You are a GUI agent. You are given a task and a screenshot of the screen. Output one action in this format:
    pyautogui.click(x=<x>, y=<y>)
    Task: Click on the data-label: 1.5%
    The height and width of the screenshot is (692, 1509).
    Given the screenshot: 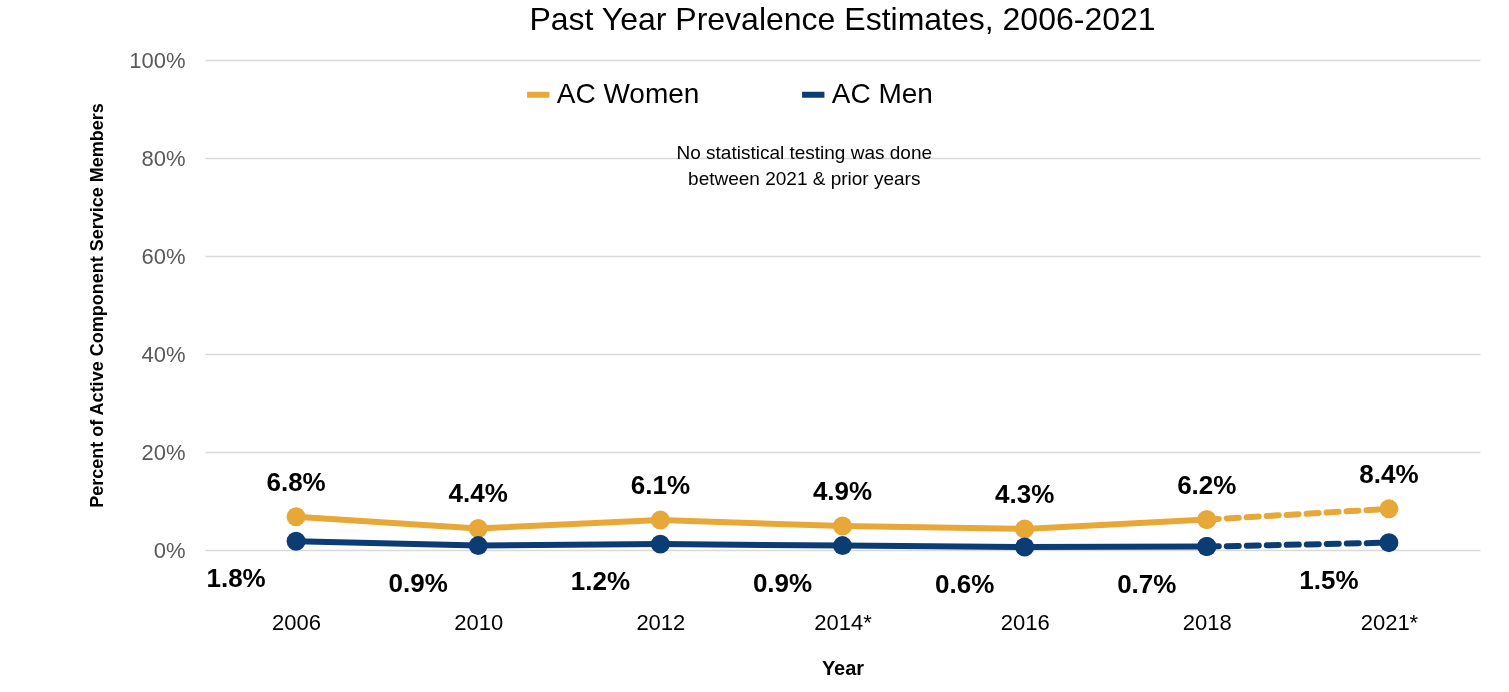 What is the action you would take?
    pyautogui.click(x=1329, y=579)
    